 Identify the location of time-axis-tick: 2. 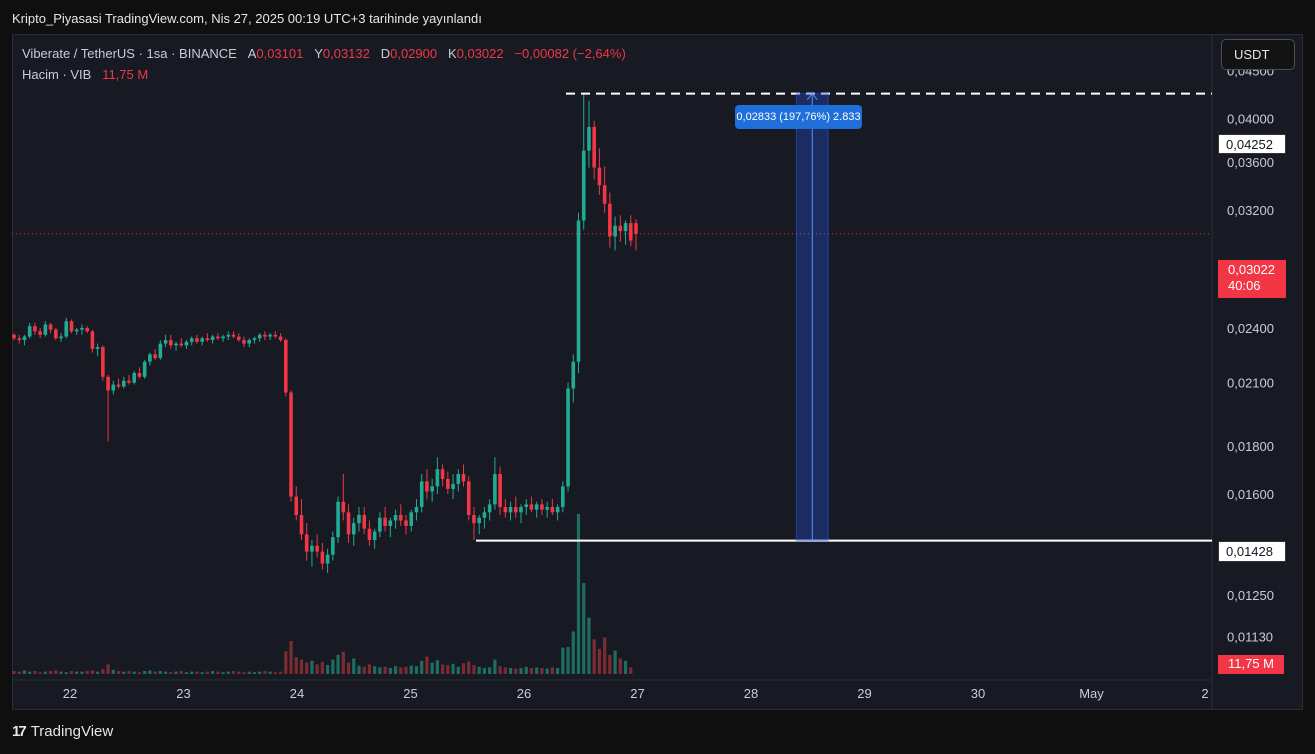
(1204, 693).